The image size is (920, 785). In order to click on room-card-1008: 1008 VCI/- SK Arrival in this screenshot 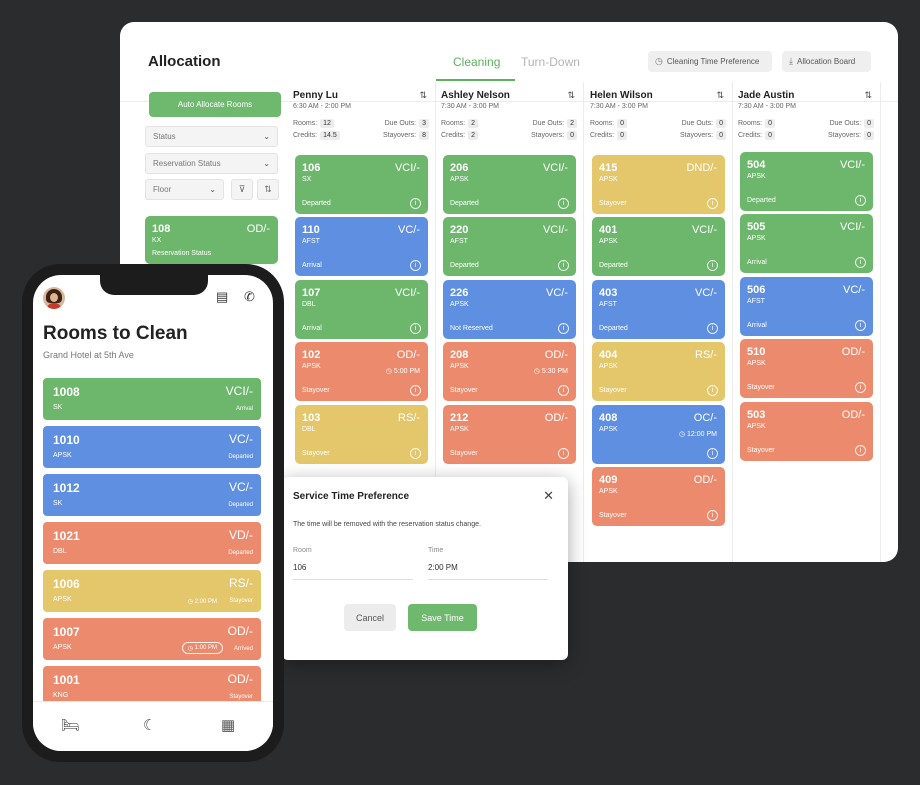, I will do `click(152, 399)`.